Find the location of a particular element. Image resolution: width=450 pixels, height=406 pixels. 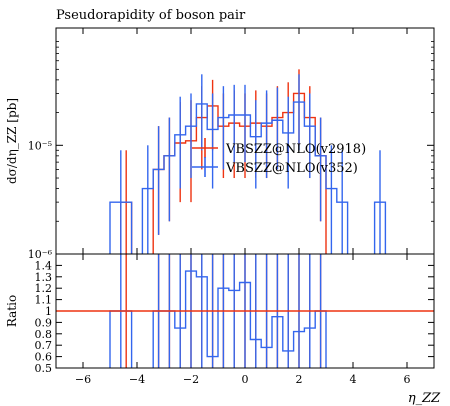

main-y-tick-label-1: 10⁻⁶ is located at coordinates (40, 254).